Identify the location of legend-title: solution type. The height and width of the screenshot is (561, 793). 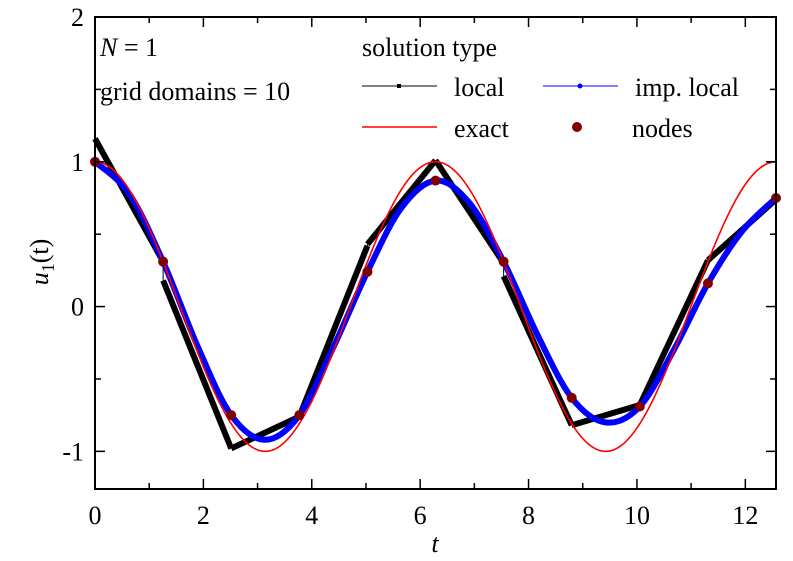
(429, 47).